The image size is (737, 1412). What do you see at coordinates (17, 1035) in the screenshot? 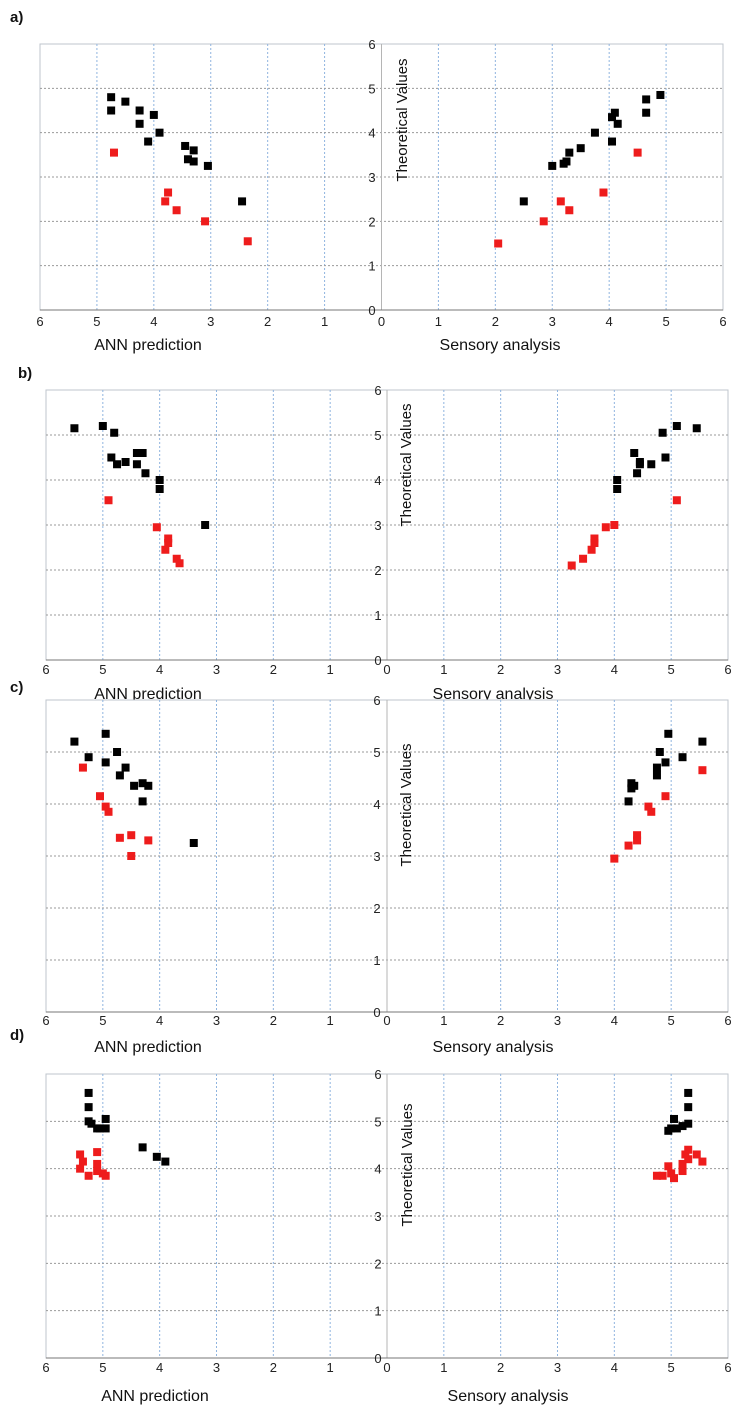
I see `panel-label: d)` at bounding box center [17, 1035].